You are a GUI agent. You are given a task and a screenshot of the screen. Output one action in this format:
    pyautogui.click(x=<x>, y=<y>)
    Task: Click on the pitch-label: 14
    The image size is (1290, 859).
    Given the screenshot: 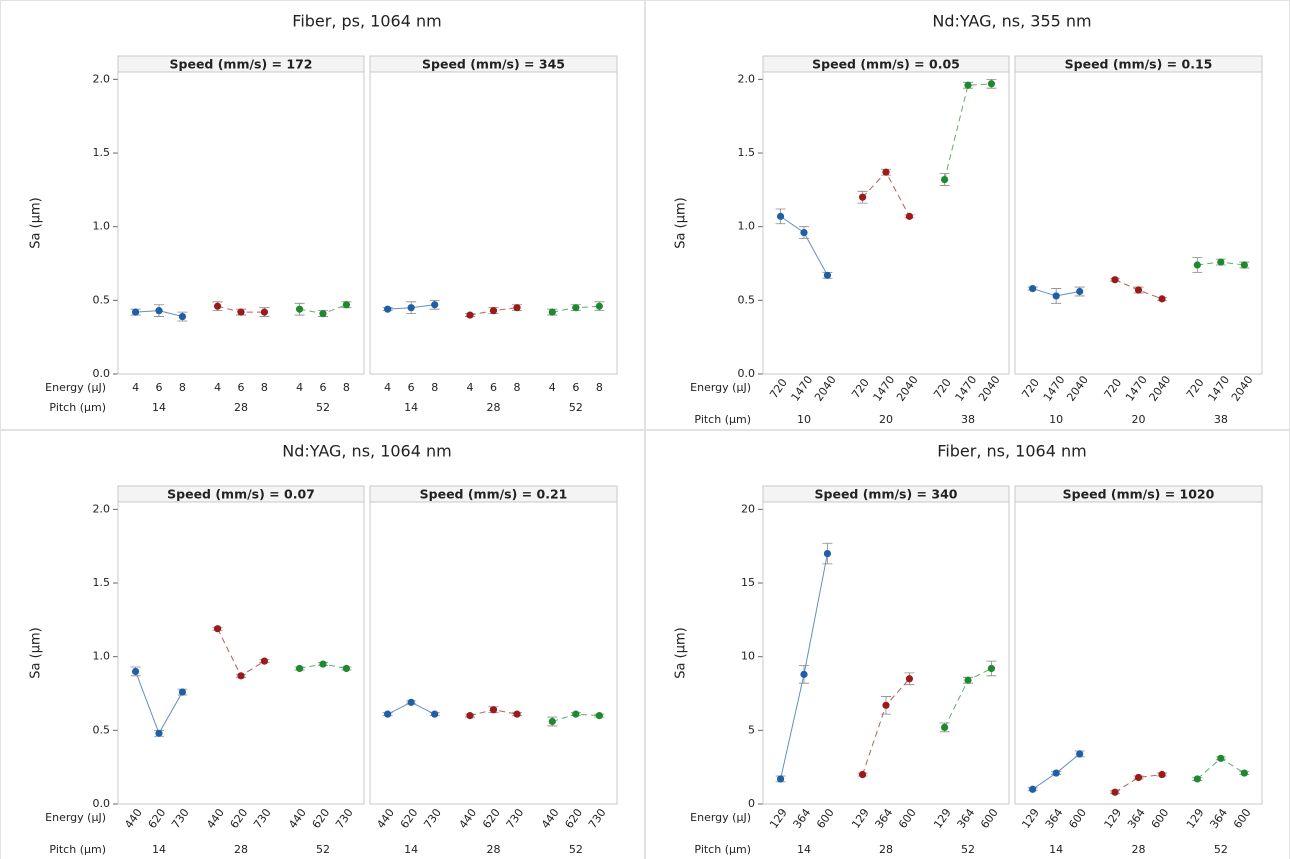 What is the action you would take?
    pyautogui.click(x=804, y=849)
    